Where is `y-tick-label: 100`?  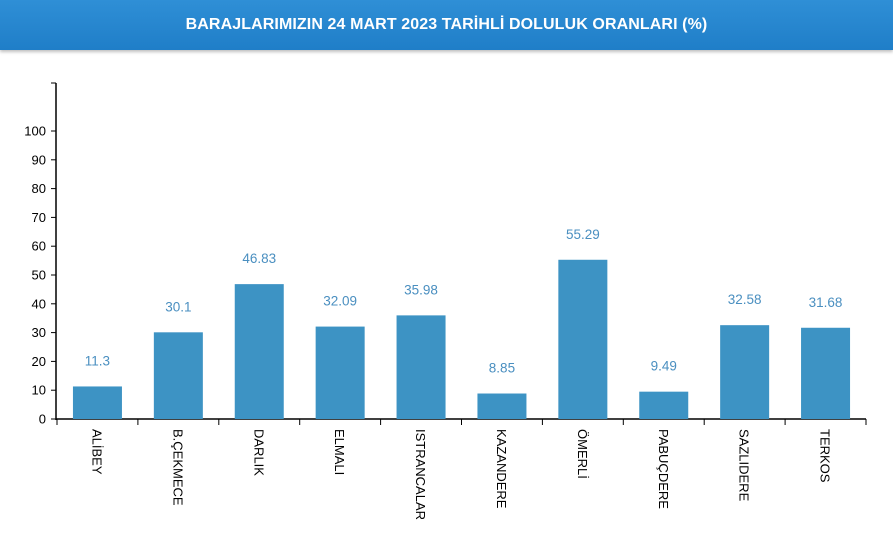
y-tick-label: 100 is located at coordinates (35, 131).